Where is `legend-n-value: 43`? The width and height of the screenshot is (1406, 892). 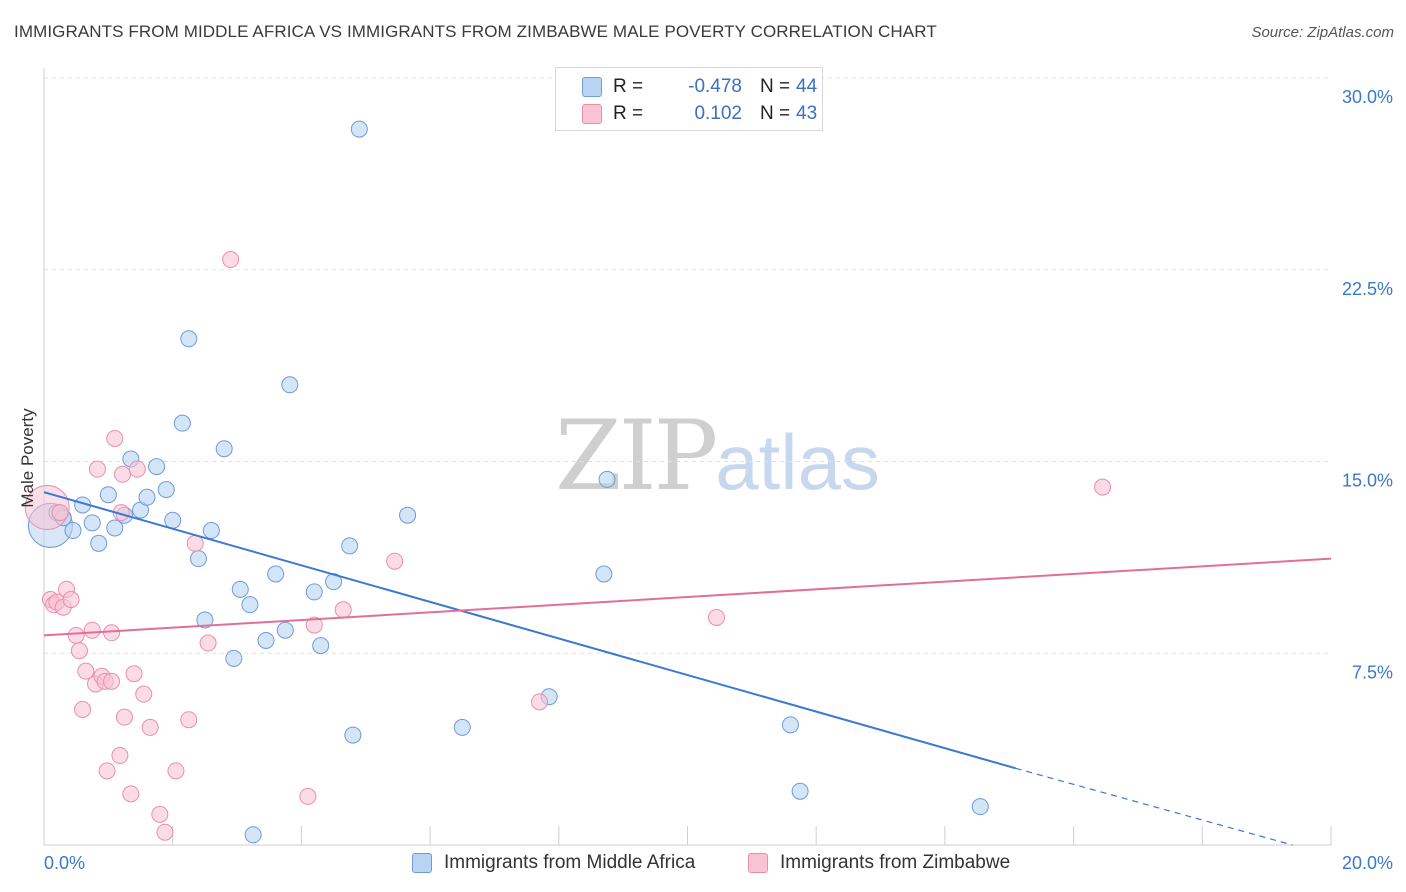 legend-n-value: 43 is located at coordinates (807, 113).